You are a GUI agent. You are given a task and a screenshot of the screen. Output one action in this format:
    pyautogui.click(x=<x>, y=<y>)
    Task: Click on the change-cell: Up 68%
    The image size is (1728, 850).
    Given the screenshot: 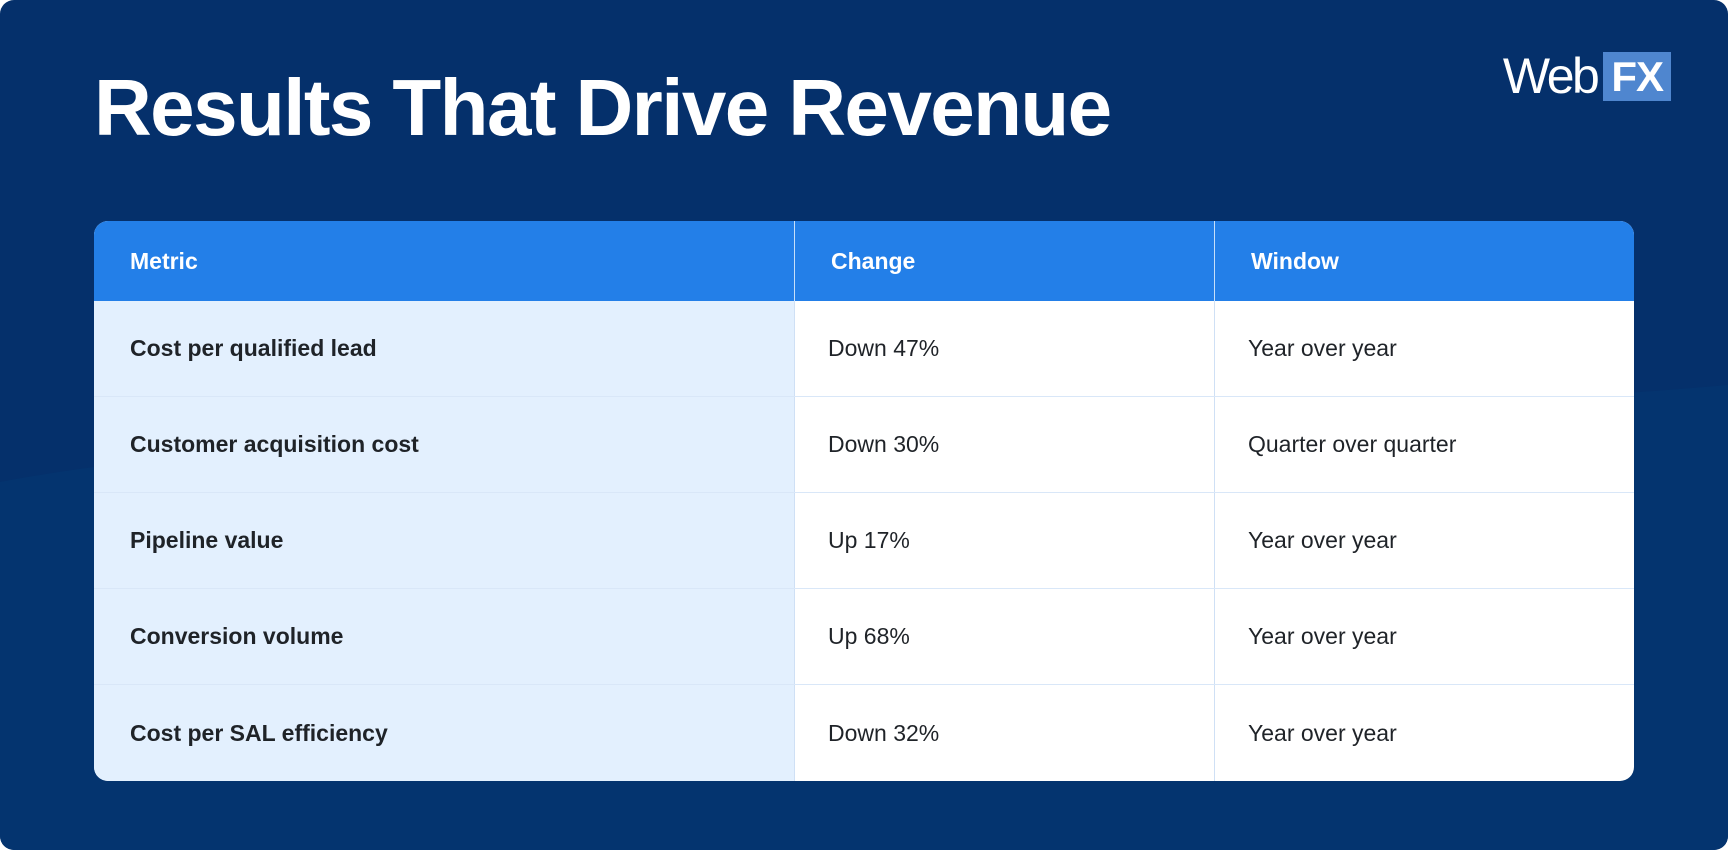 What is the action you would take?
    pyautogui.click(x=1004, y=636)
    